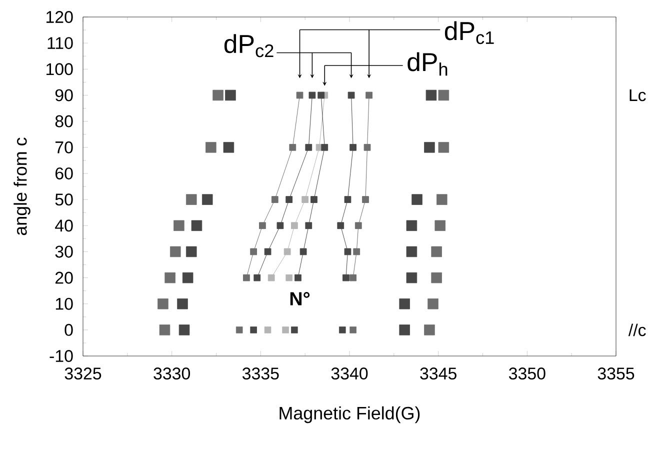  What do you see at coordinates (428, 64) in the screenshot?
I see `annotation: dP$_{h}$` at bounding box center [428, 64].